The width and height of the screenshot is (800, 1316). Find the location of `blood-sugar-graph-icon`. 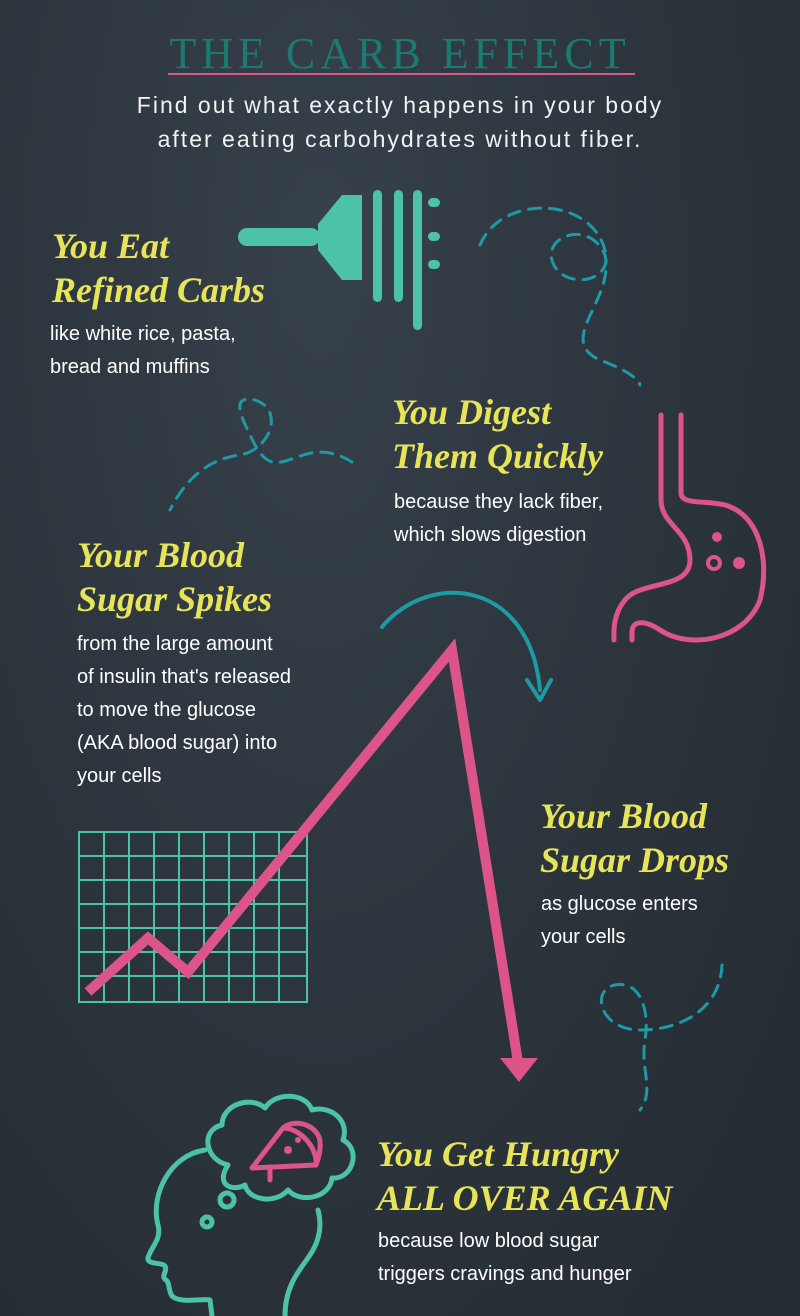

blood-sugar-graph-icon is located at coordinates (193, 917).